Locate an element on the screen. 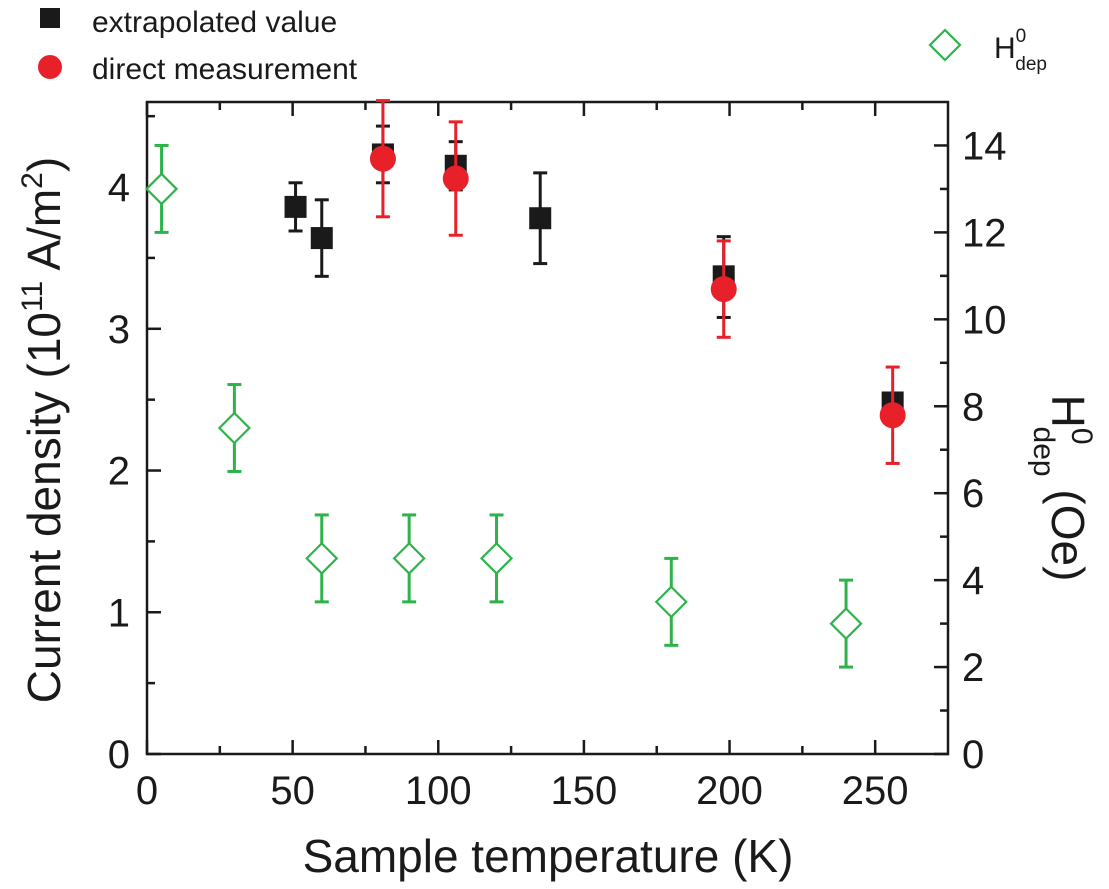  y2-axis-label-sup: 0 is located at coordinates (1081, 436).